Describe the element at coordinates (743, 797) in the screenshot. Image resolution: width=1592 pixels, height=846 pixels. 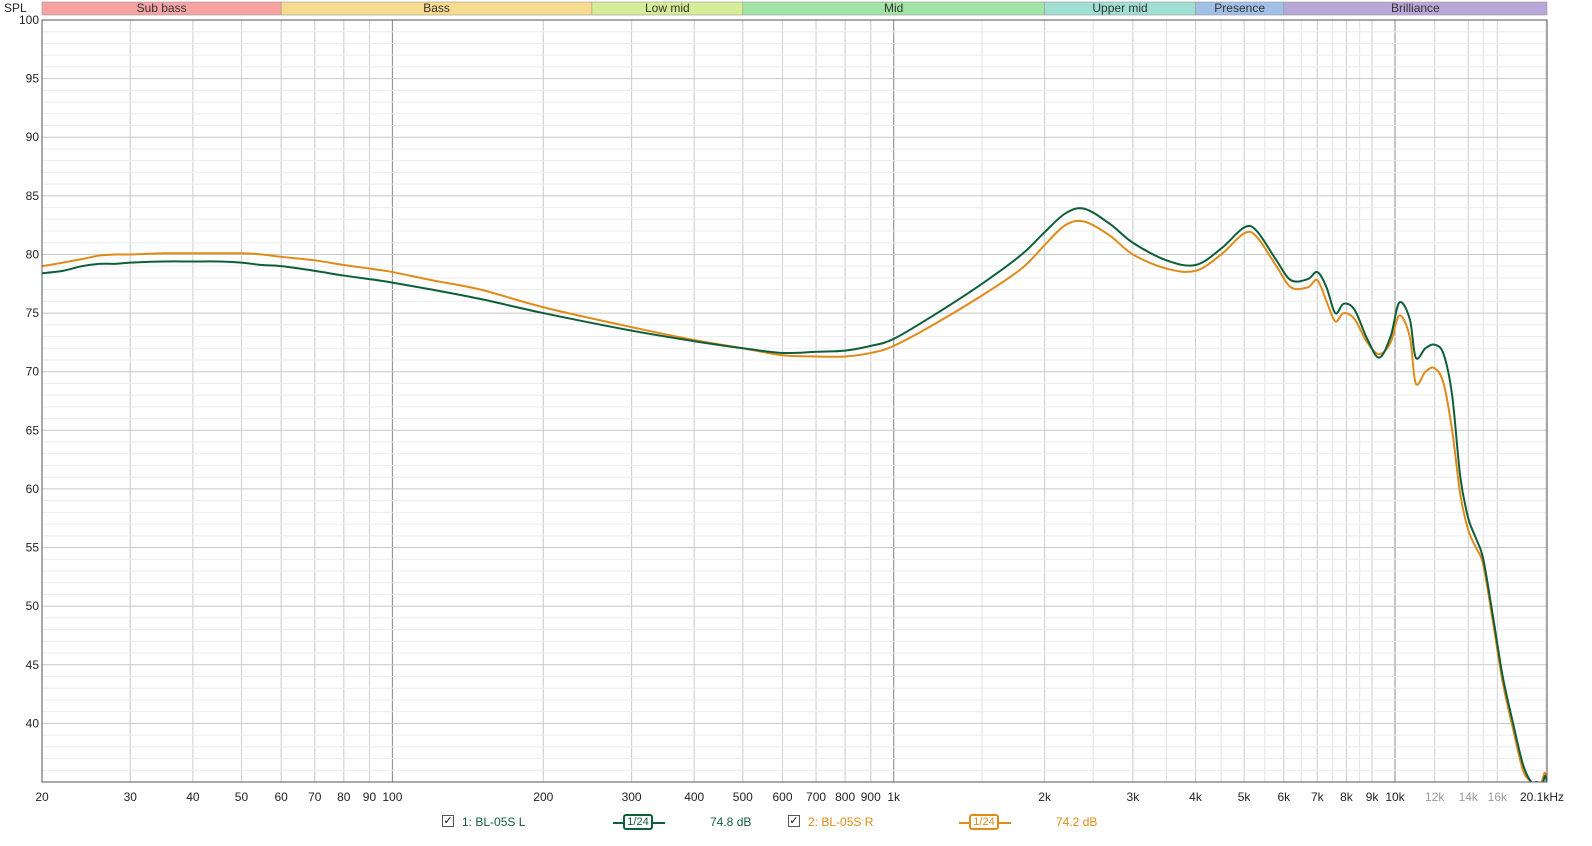
I see `x-tick-12: 500` at that location.